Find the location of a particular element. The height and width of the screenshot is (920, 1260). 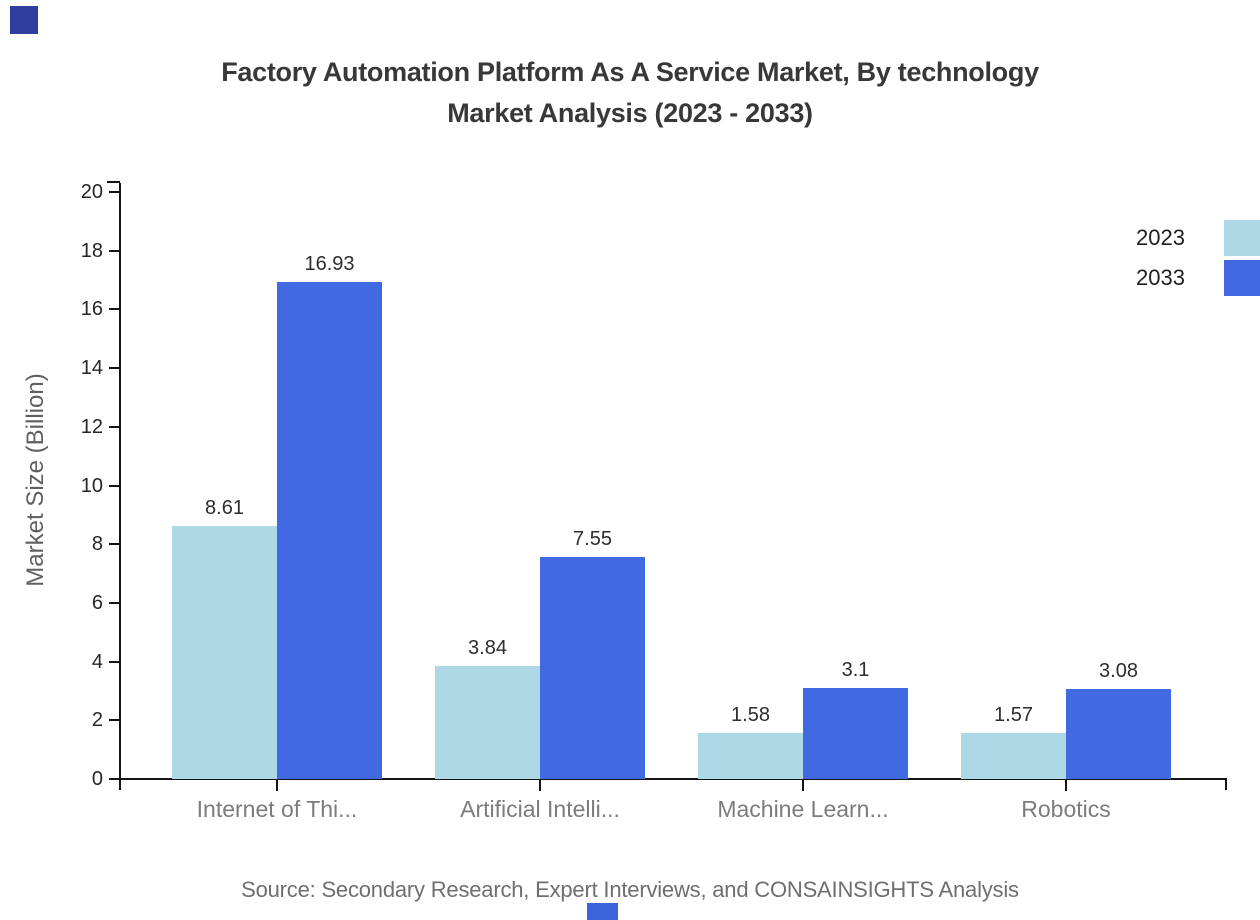

bar-value-label-2033-machine-learn-: 3.1 is located at coordinates (855, 670).